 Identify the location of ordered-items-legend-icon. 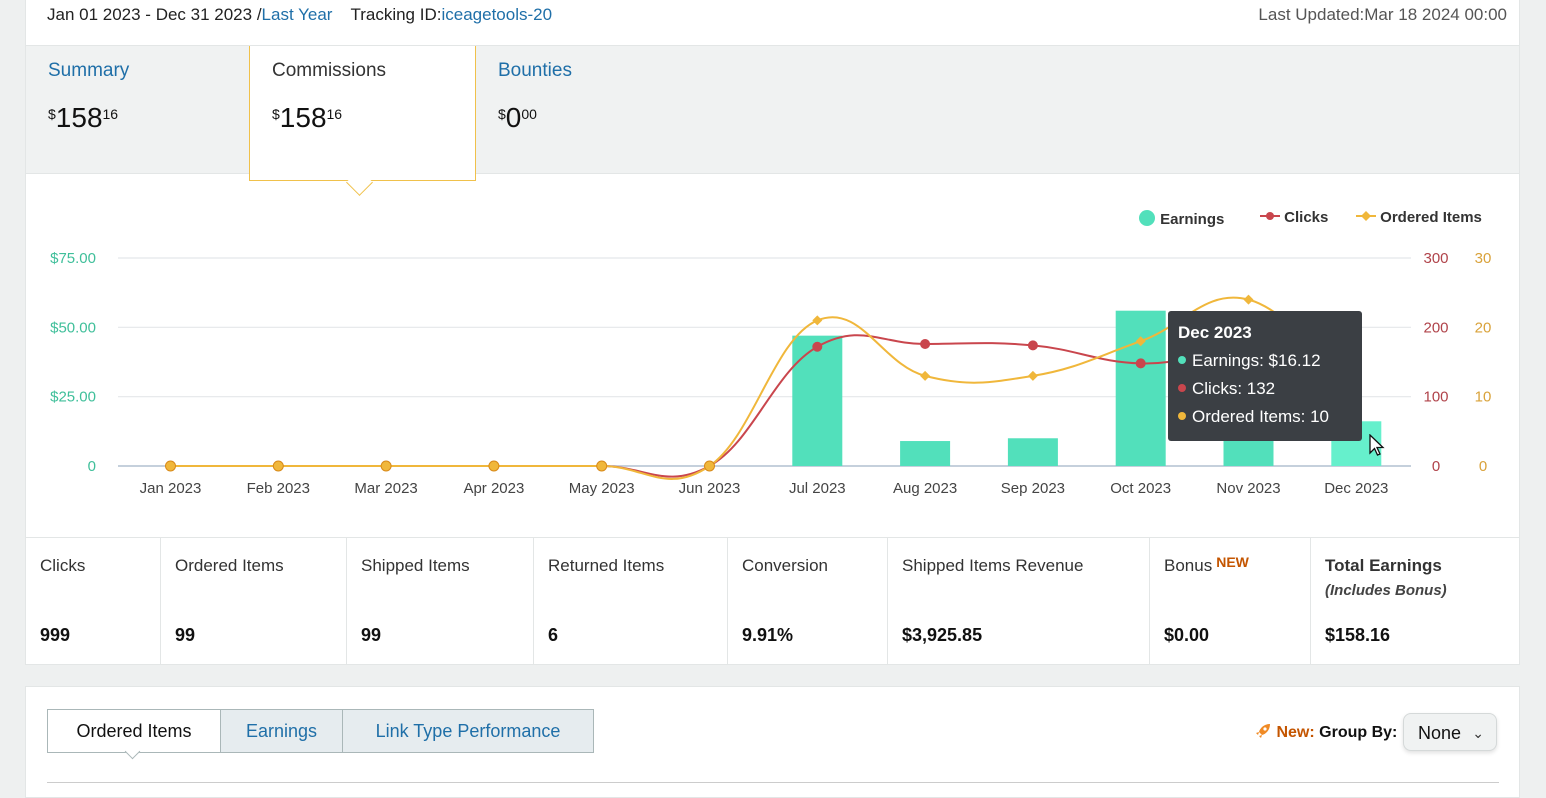
(1366, 216).